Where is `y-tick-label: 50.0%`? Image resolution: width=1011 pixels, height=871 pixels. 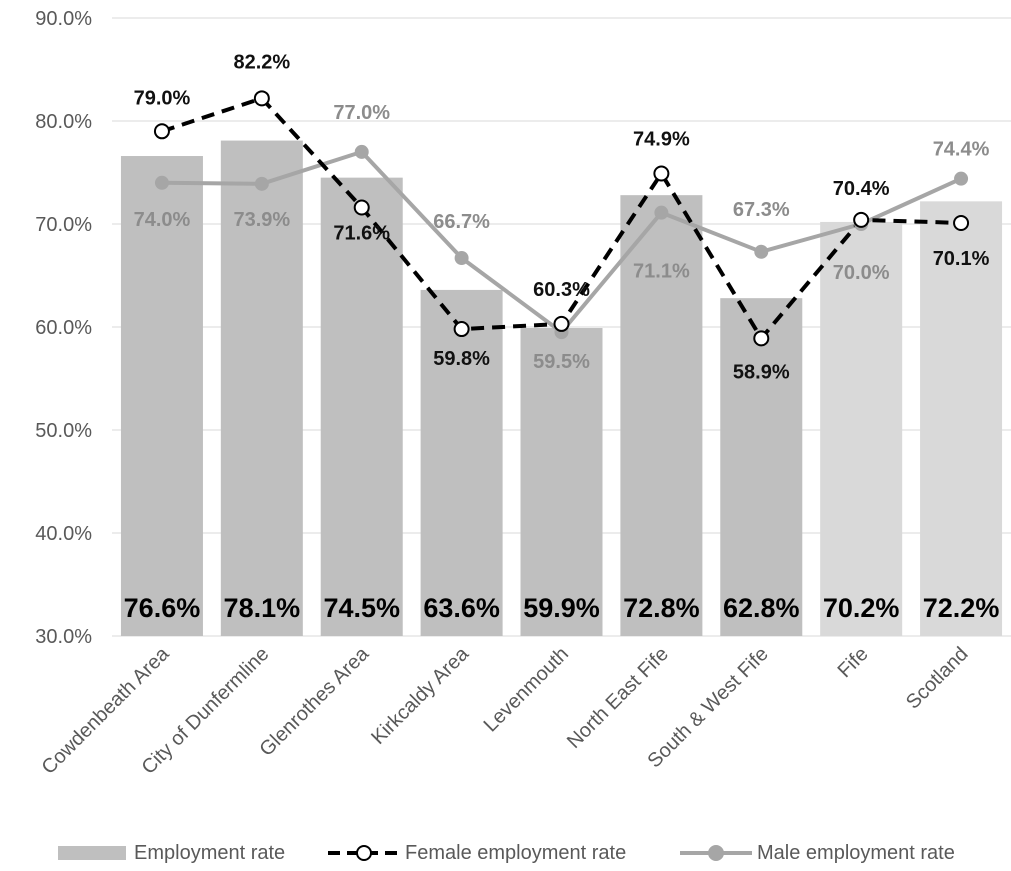 y-tick-label: 50.0% is located at coordinates (63, 431).